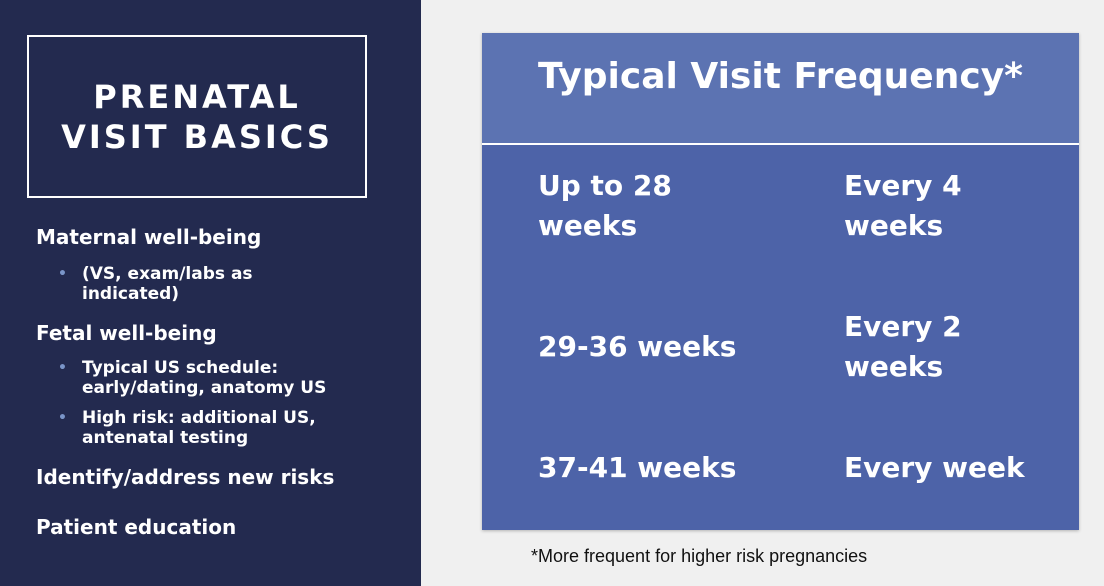 This screenshot has width=1104, height=586. What do you see at coordinates (197, 96) in the screenshot?
I see `slide-title-line-1: PRENATAL` at bounding box center [197, 96].